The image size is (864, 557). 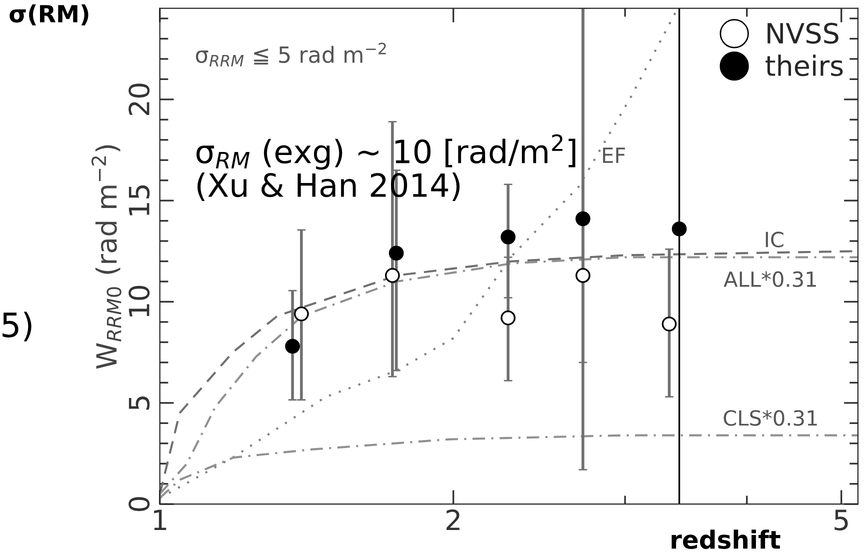 What do you see at coordinates (139, 301) in the screenshot?
I see `y-tick-label: 10` at bounding box center [139, 301].